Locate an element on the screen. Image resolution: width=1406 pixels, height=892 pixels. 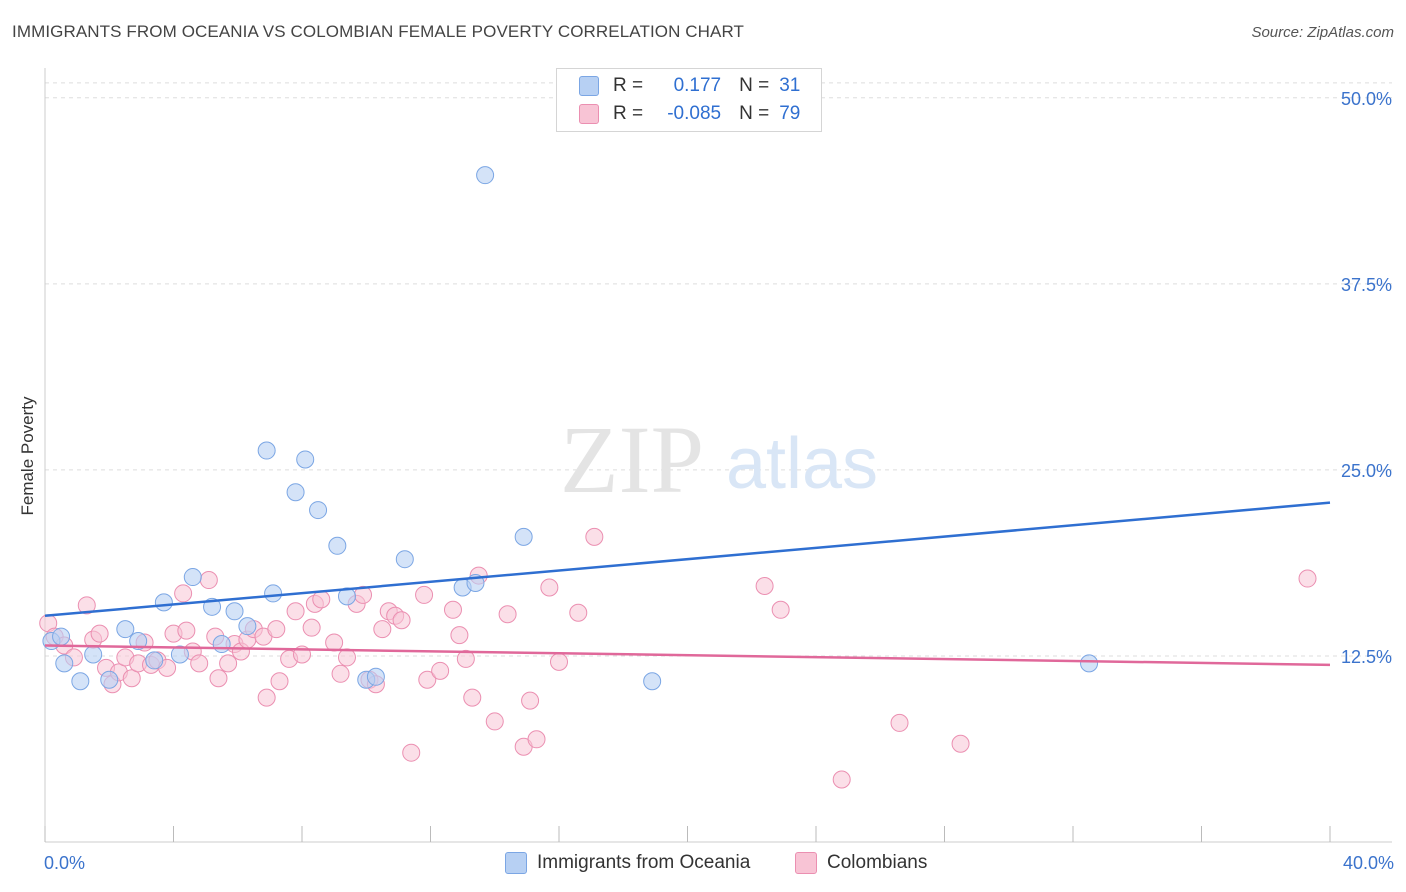
legend-item-colombians: Colombians is located at coordinates (861, 863).